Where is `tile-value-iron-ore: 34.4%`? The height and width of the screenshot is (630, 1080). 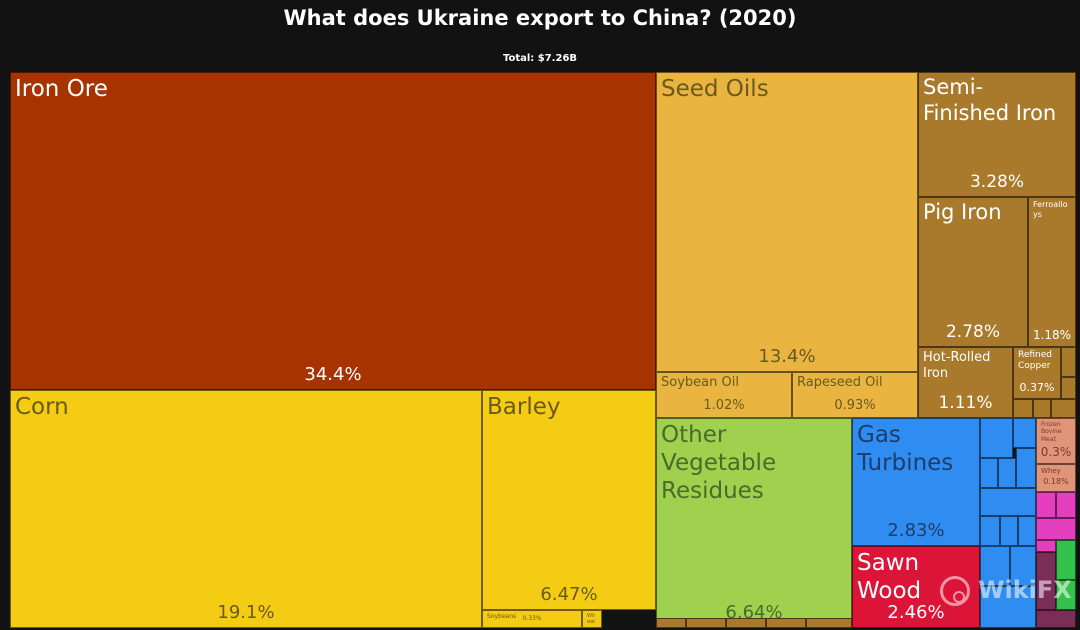
tile-value-iron-ore: 34.4% is located at coordinates (333, 375).